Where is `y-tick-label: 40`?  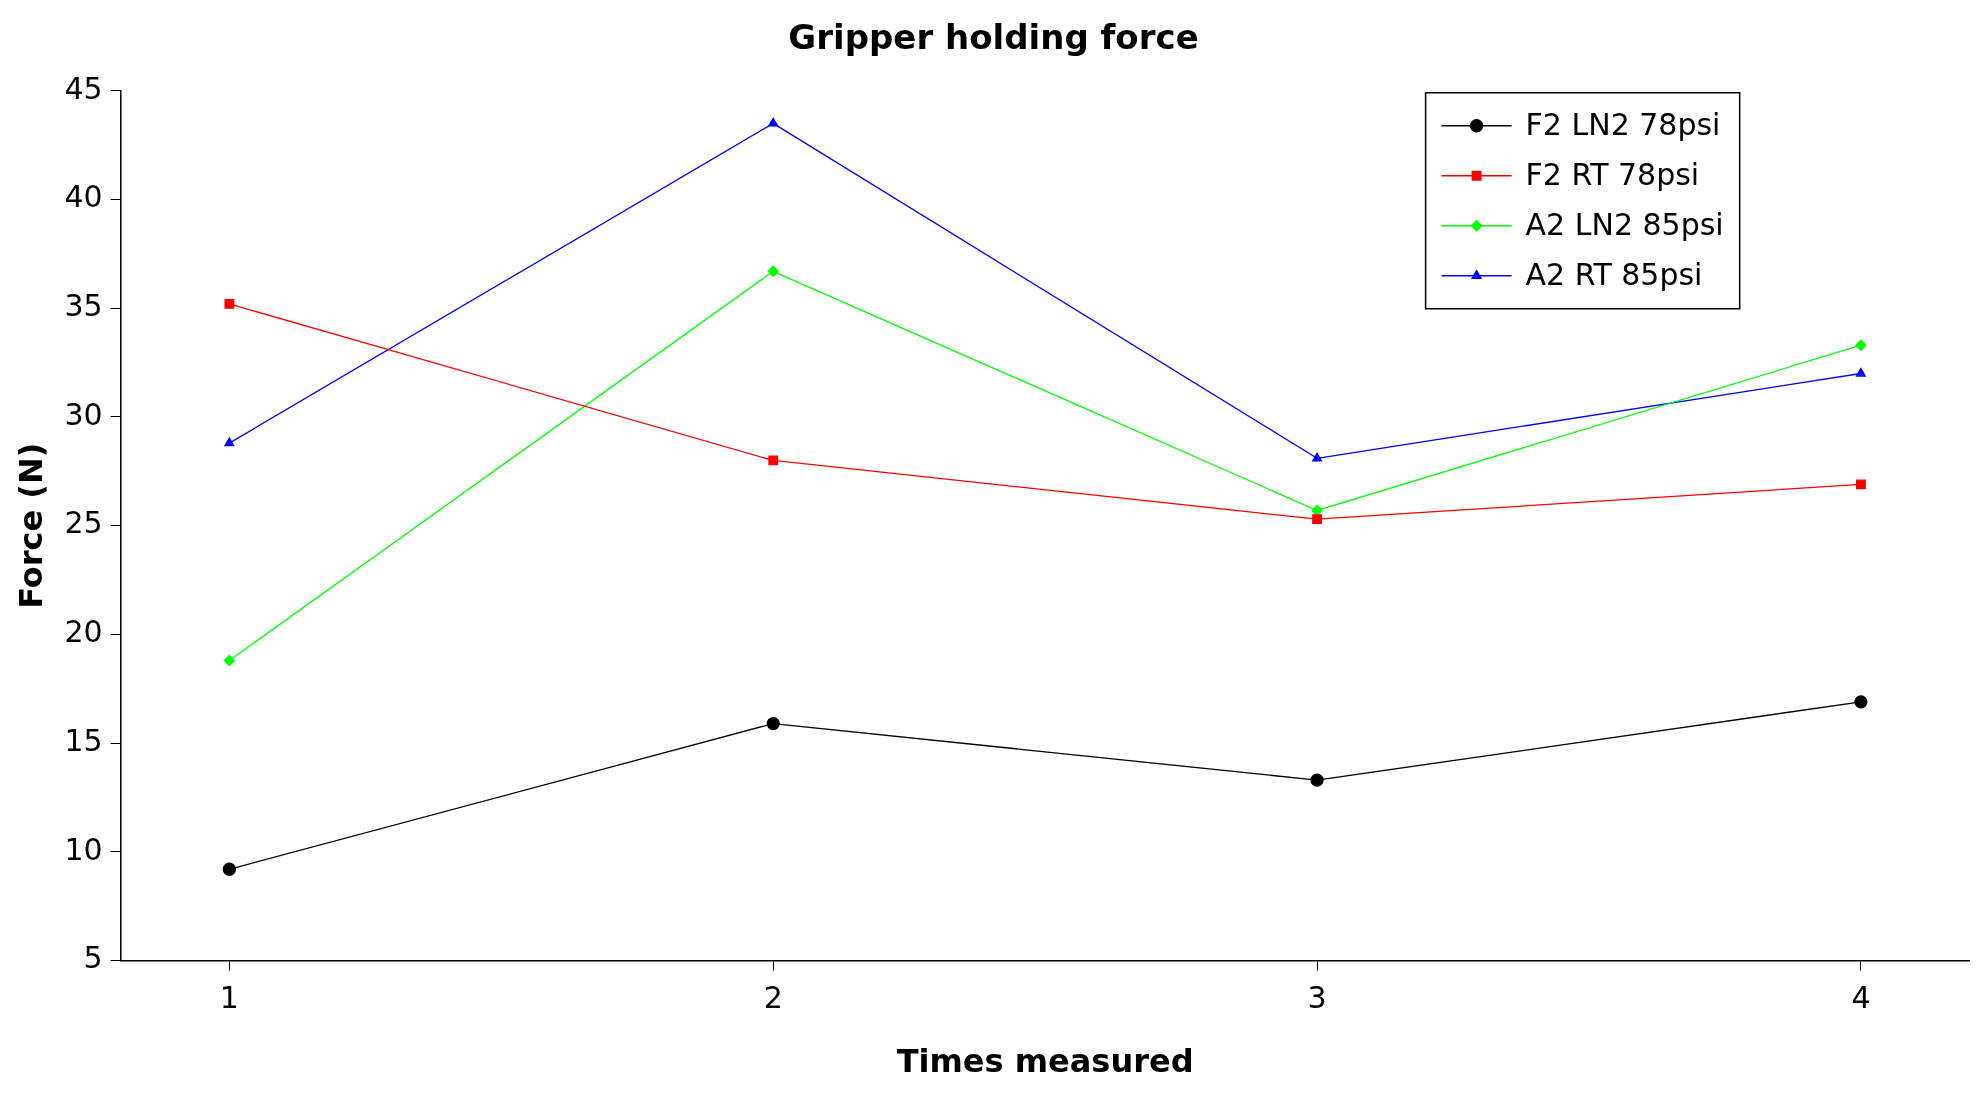
y-tick-label: 40 is located at coordinates (83, 197).